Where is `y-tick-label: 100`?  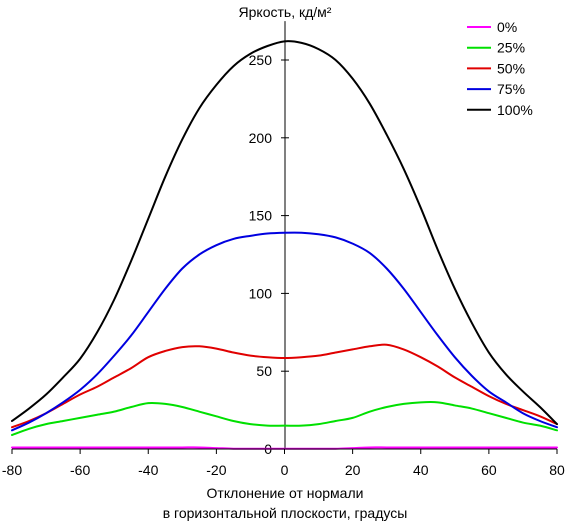 y-tick-label: 100 is located at coordinates (261, 293).